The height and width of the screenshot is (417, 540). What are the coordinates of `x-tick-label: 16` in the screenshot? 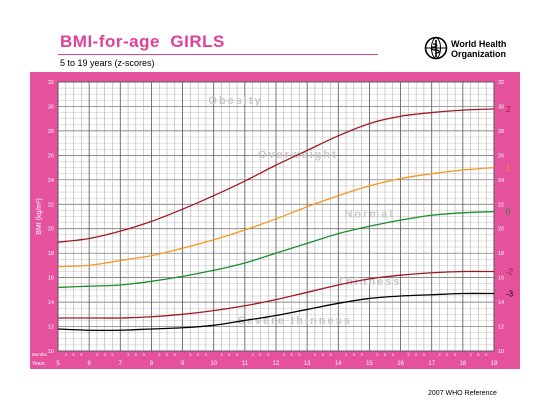 It's located at (400, 364).